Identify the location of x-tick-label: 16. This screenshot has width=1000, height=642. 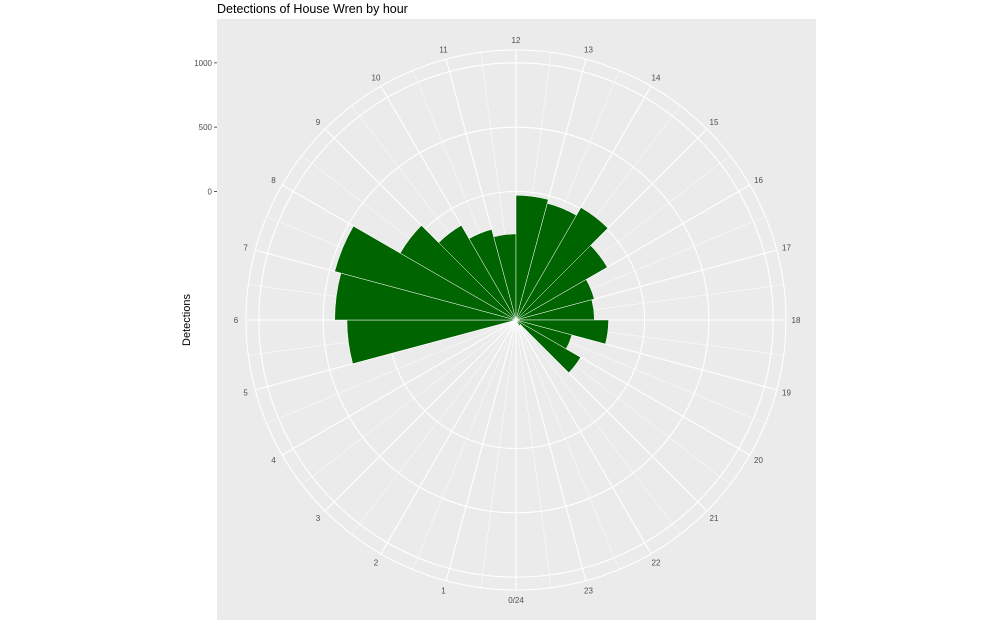
(758, 180).